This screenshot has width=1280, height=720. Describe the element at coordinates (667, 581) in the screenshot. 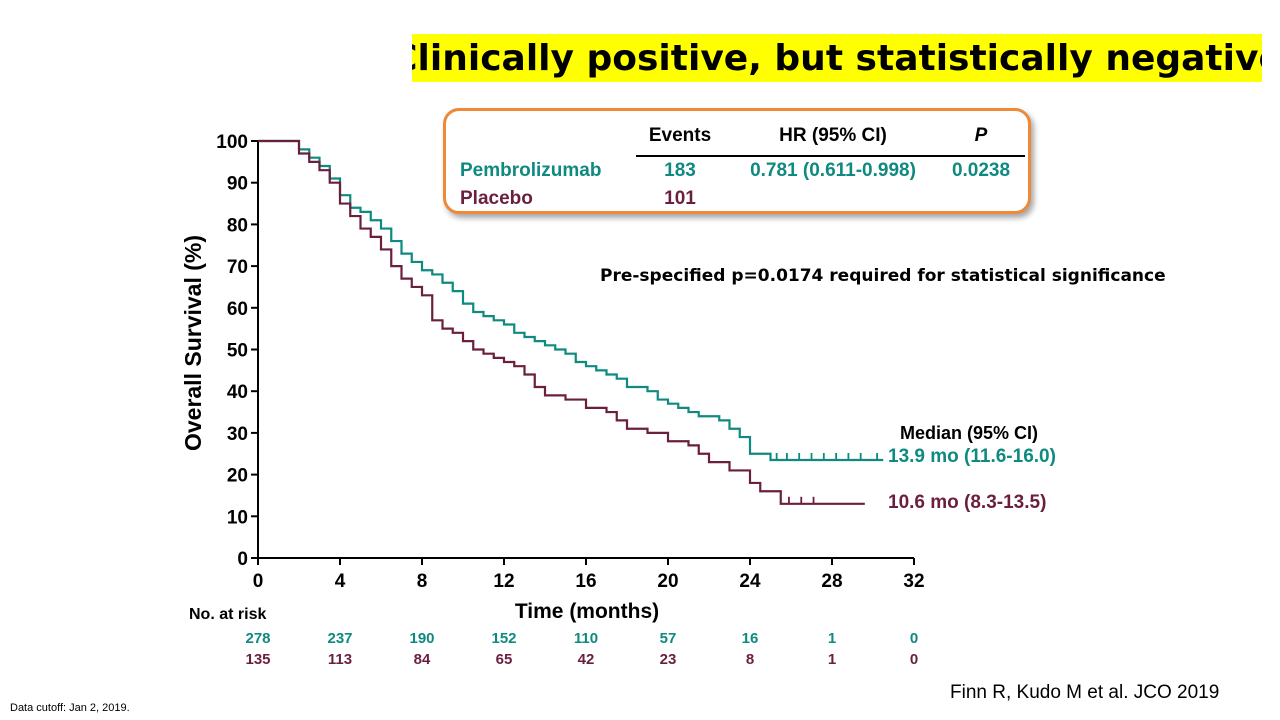

I see `x-tick-label: 20` at that location.